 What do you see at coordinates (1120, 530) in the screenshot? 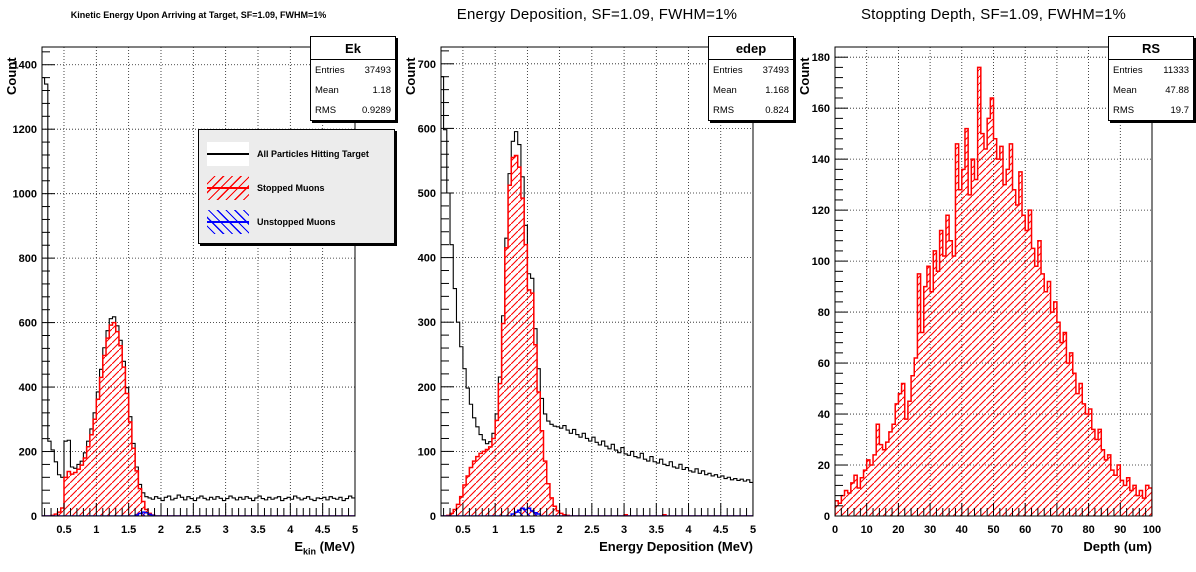
I see `svg-text: 90` at bounding box center [1120, 530].